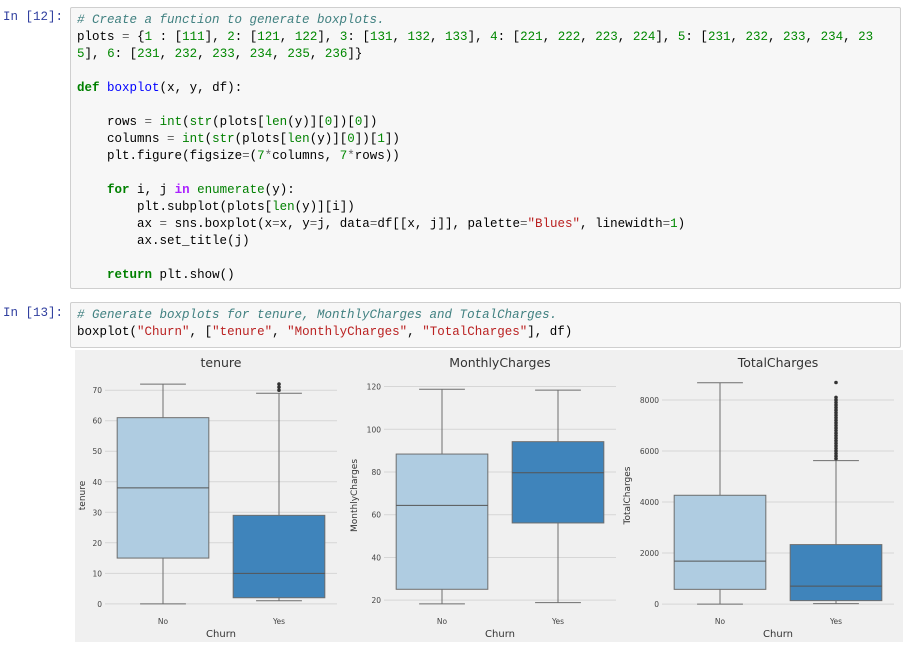 This screenshot has width=911, height=646. Describe the element at coordinates (83, 495) in the screenshot. I see `y-axis-label: tenure` at that location.